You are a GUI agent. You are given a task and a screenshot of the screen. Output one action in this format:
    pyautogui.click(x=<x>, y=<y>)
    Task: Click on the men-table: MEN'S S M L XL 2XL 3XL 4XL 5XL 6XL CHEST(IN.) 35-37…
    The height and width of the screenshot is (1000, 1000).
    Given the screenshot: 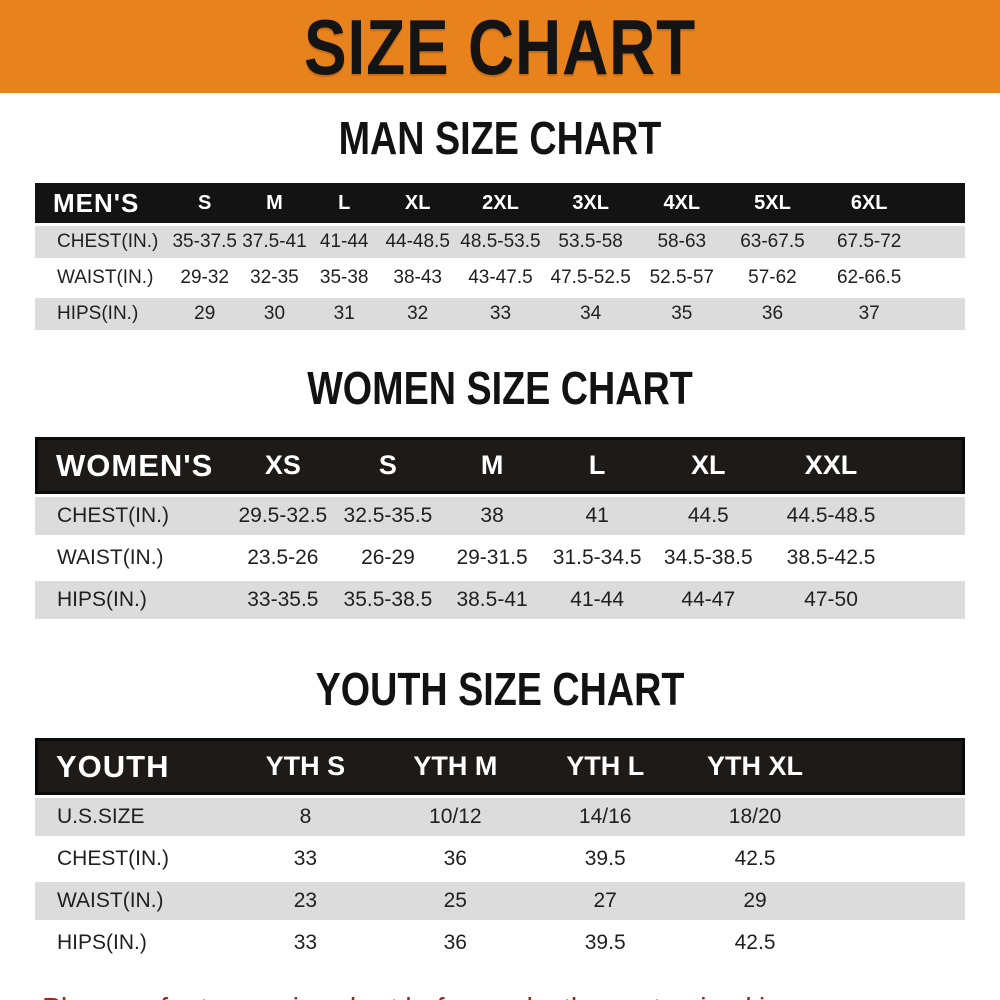 What is the action you would take?
    pyautogui.click(x=500, y=257)
    